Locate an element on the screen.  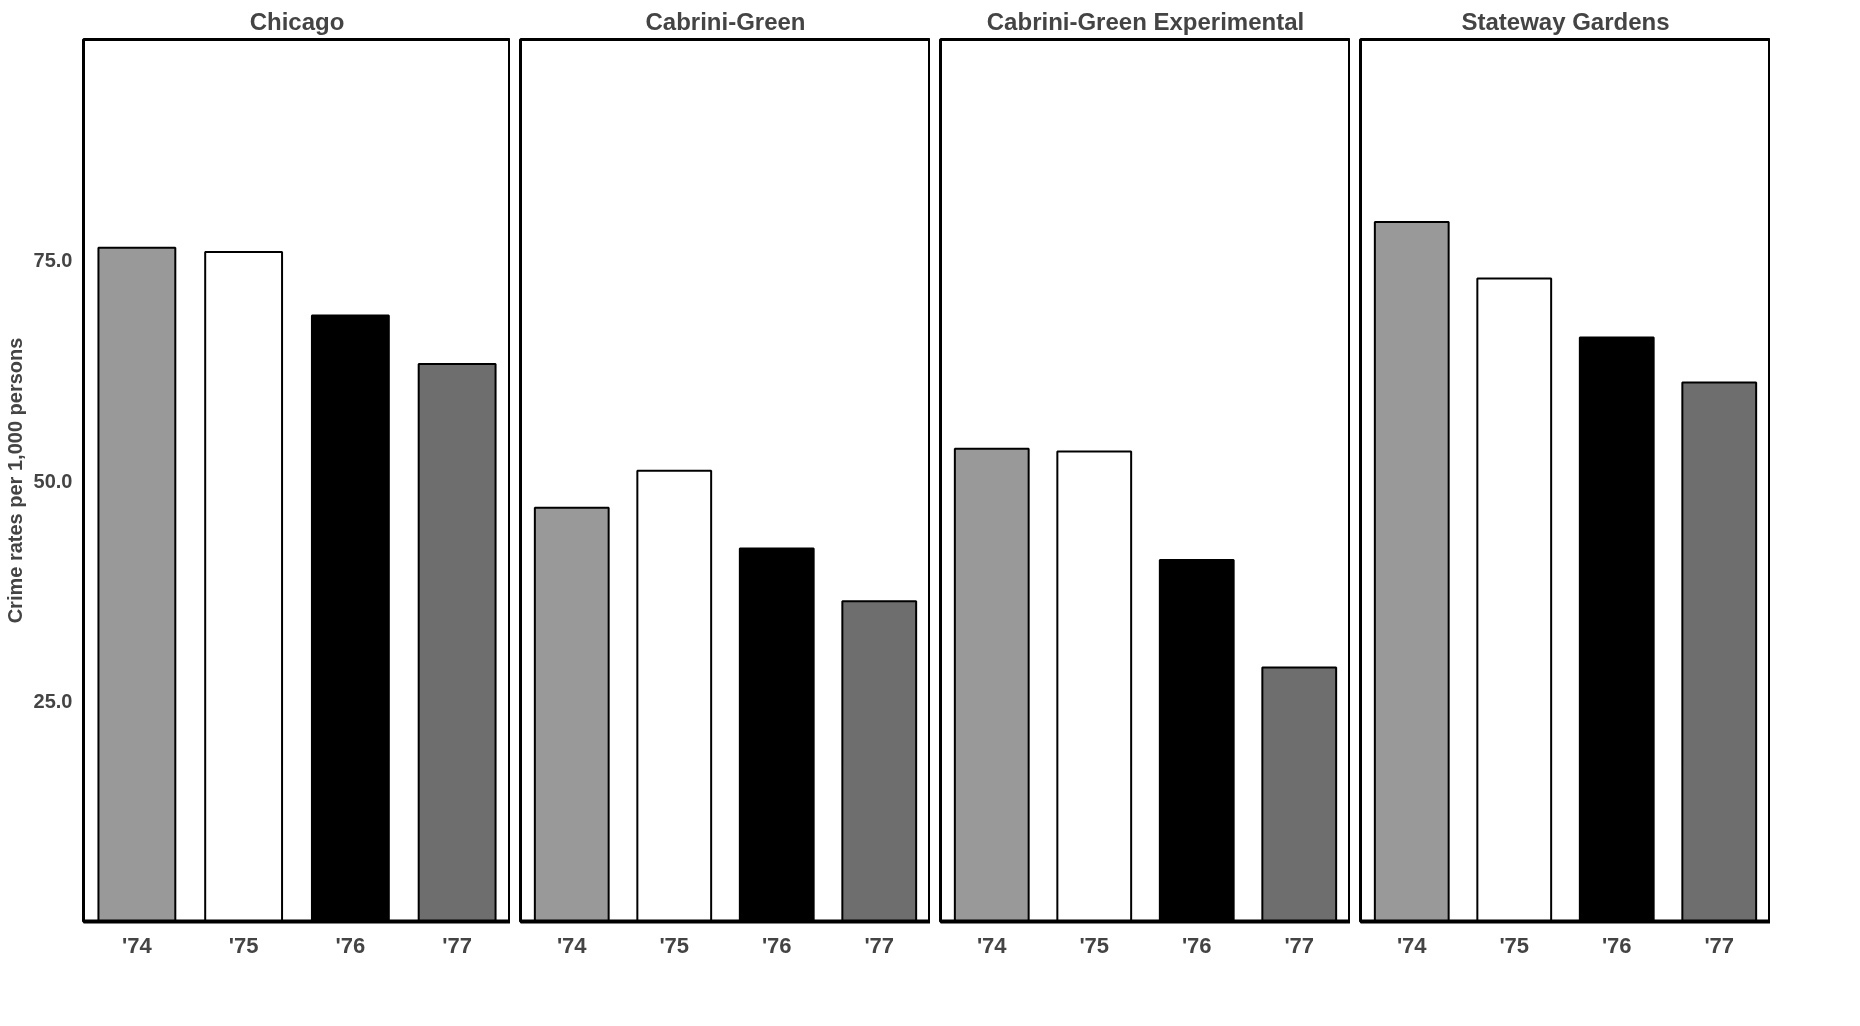
y-tick-label: 50.0 is located at coordinates (53, 480).